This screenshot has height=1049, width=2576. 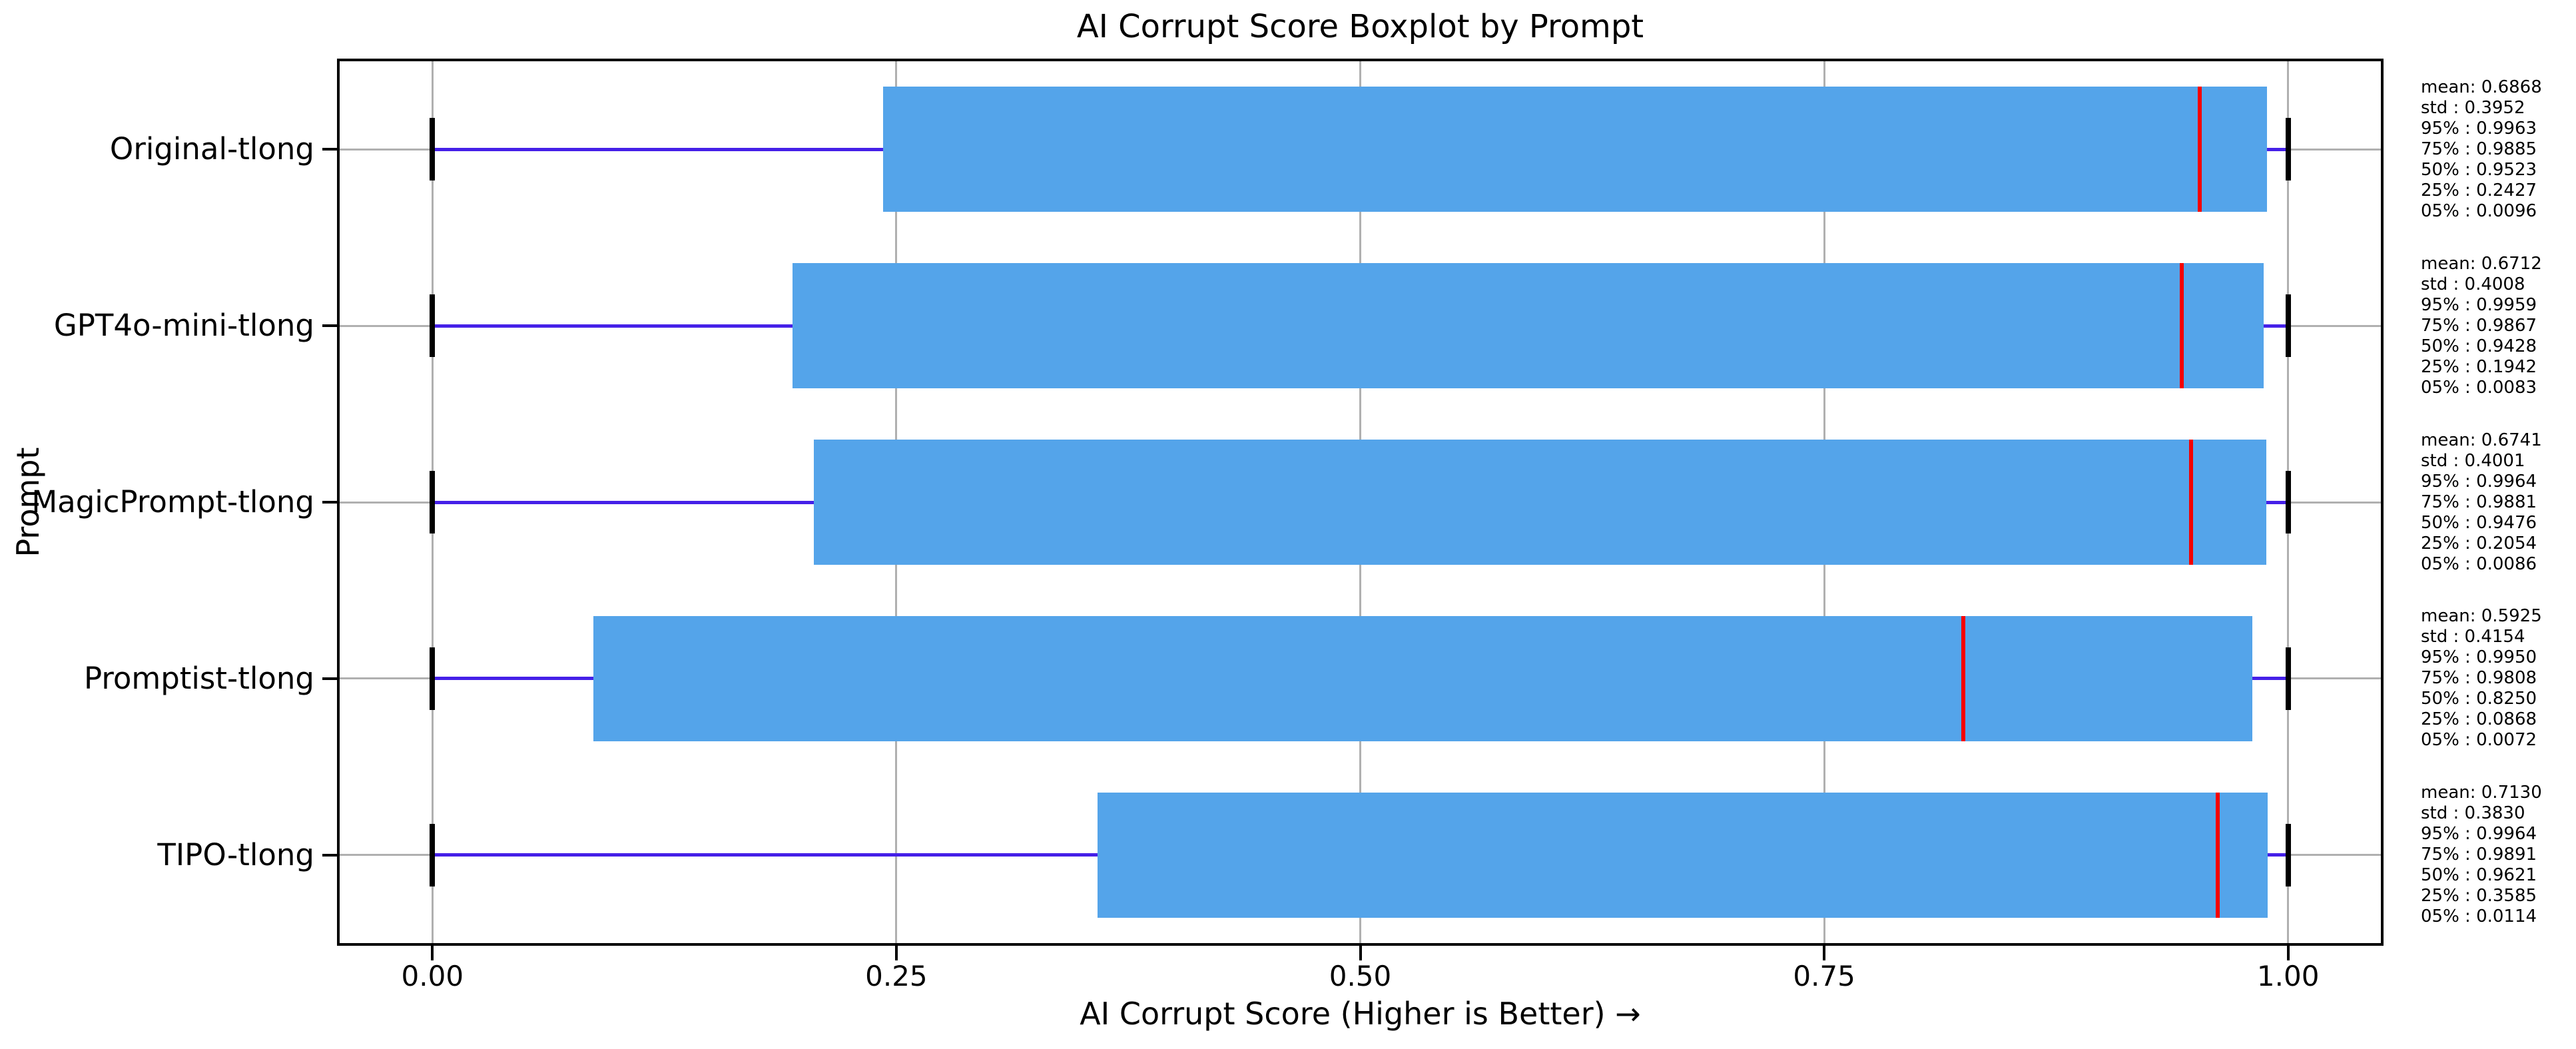 What do you see at coordinates (2479, 522) in the screenshot?
I see `stats-line: 50% : 0.9476` at bounding box center [2479, 522].